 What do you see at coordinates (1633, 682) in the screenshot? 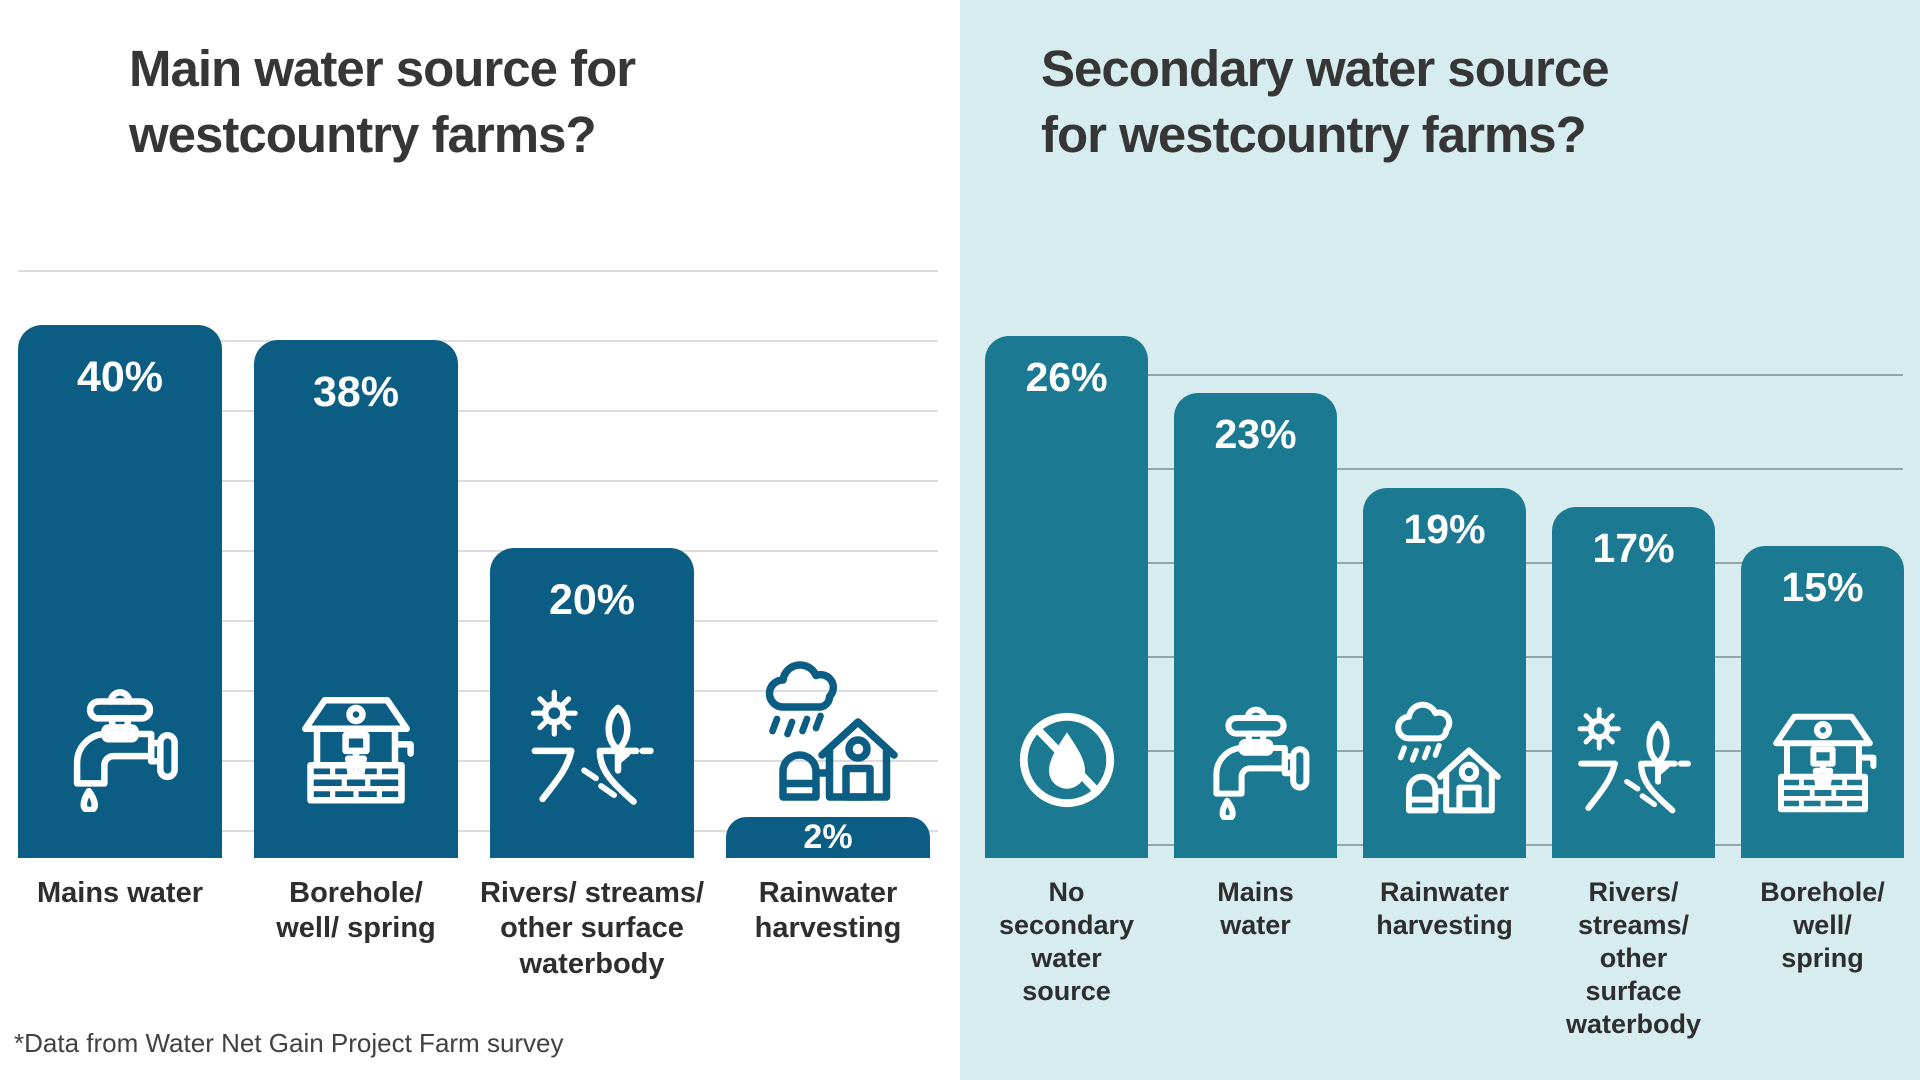
I see `bar-rivers-streams-other-surface-waterbody: 17%` at bounding box center [1633, 682].